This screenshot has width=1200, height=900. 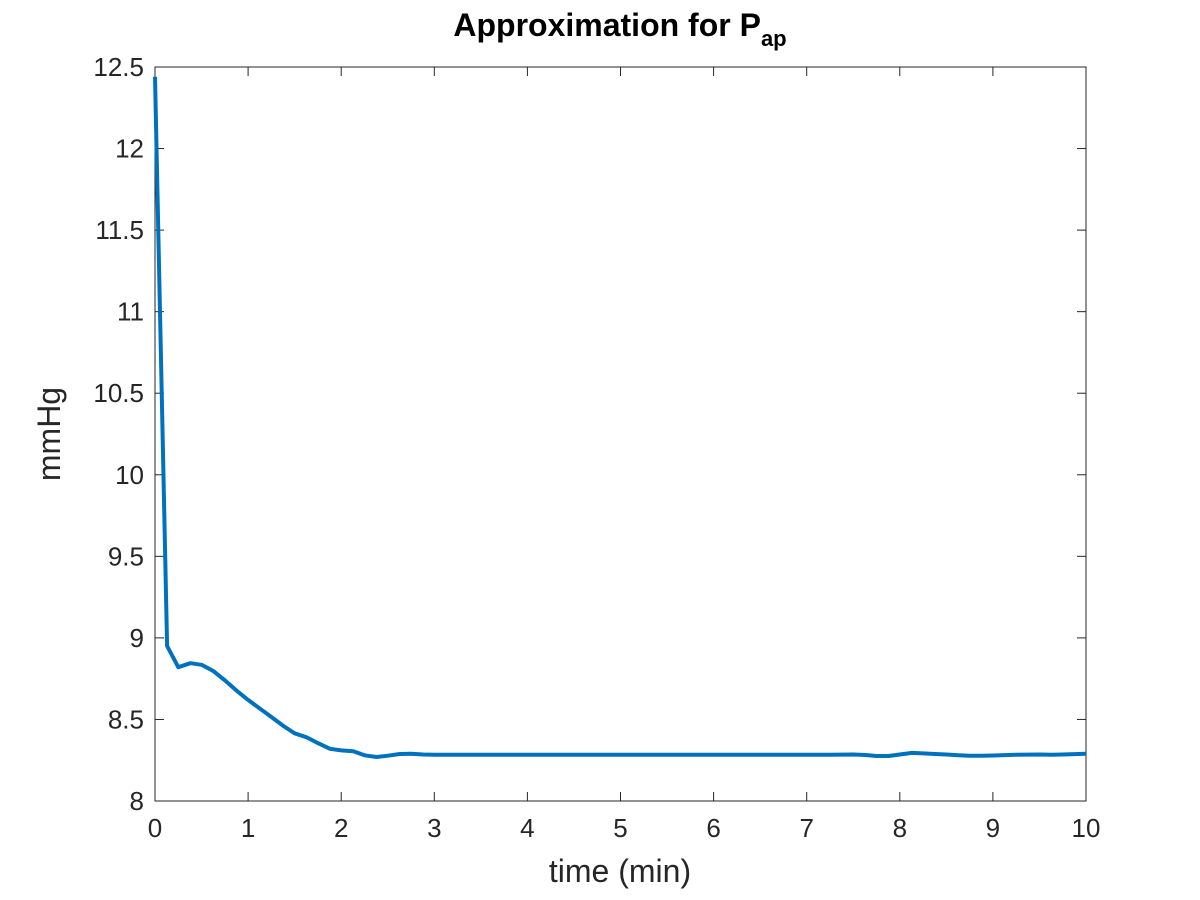 I want to click on y-tick-label: 10, so click(x=129, y=475).